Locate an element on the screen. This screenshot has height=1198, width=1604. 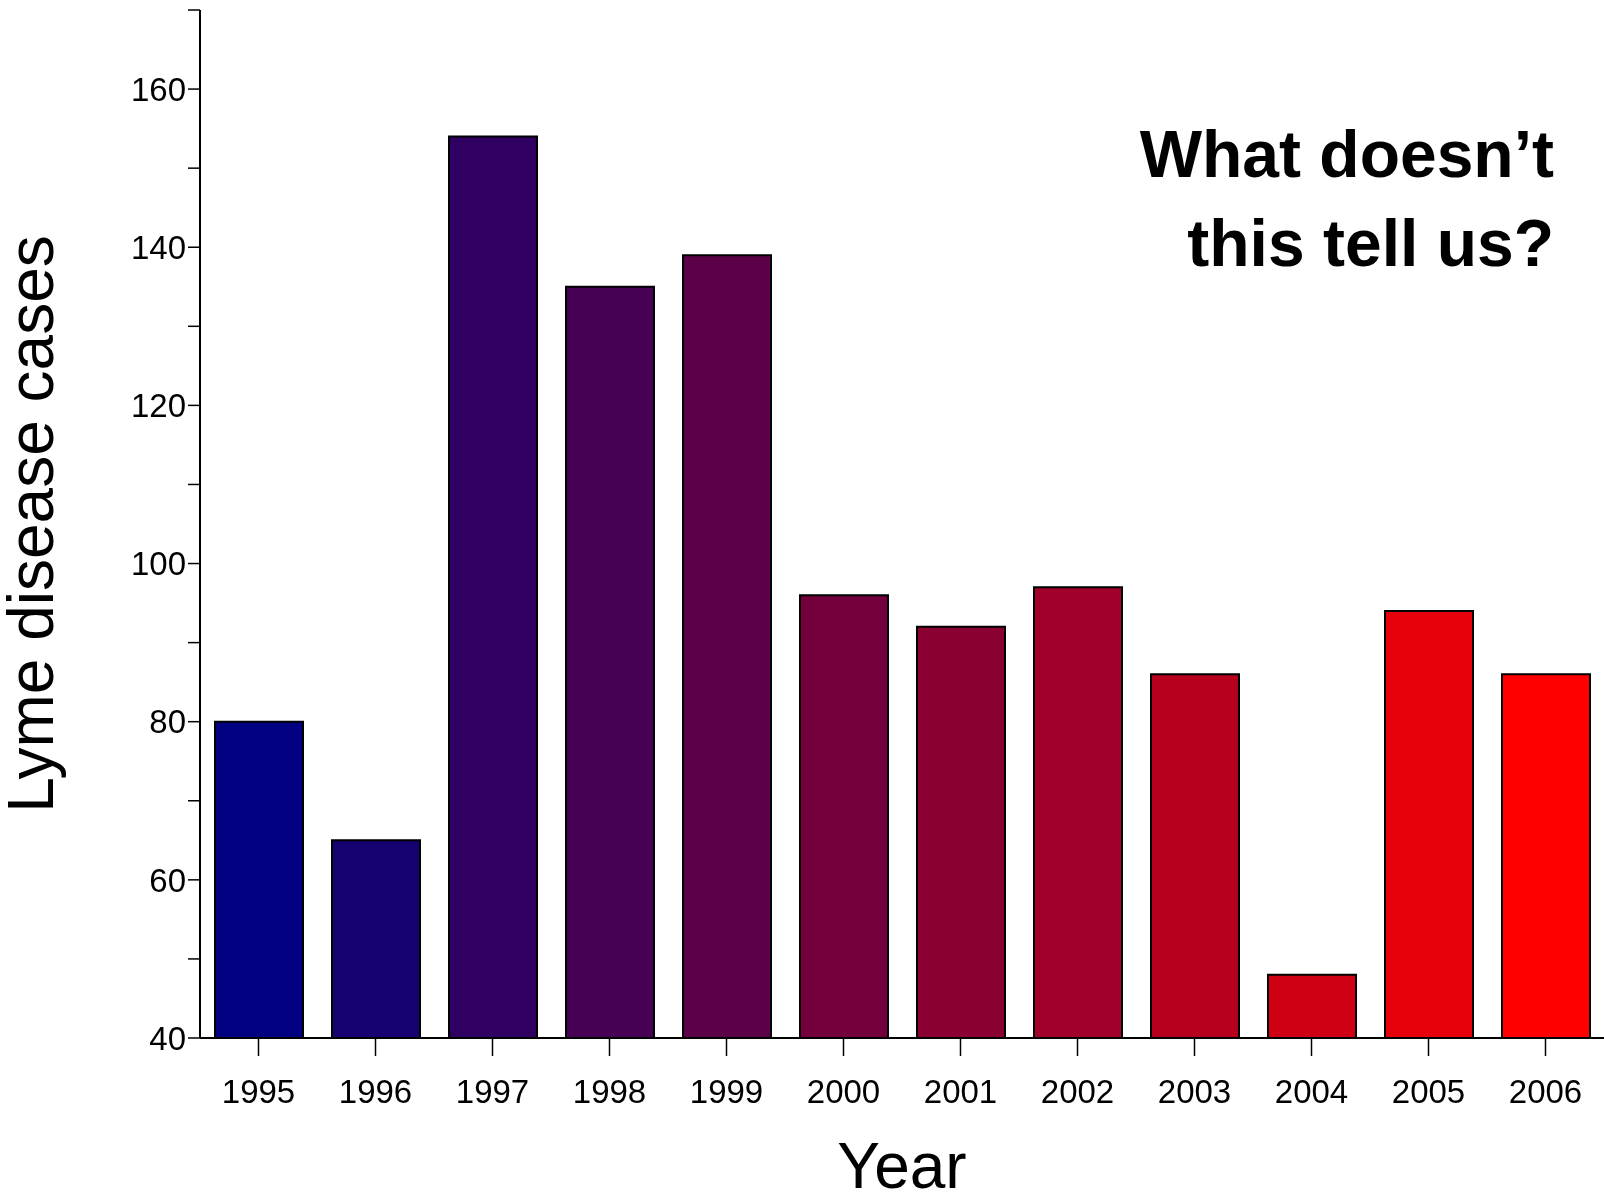
x-tick-label: 1998 is located at coordinates (609, 1092).